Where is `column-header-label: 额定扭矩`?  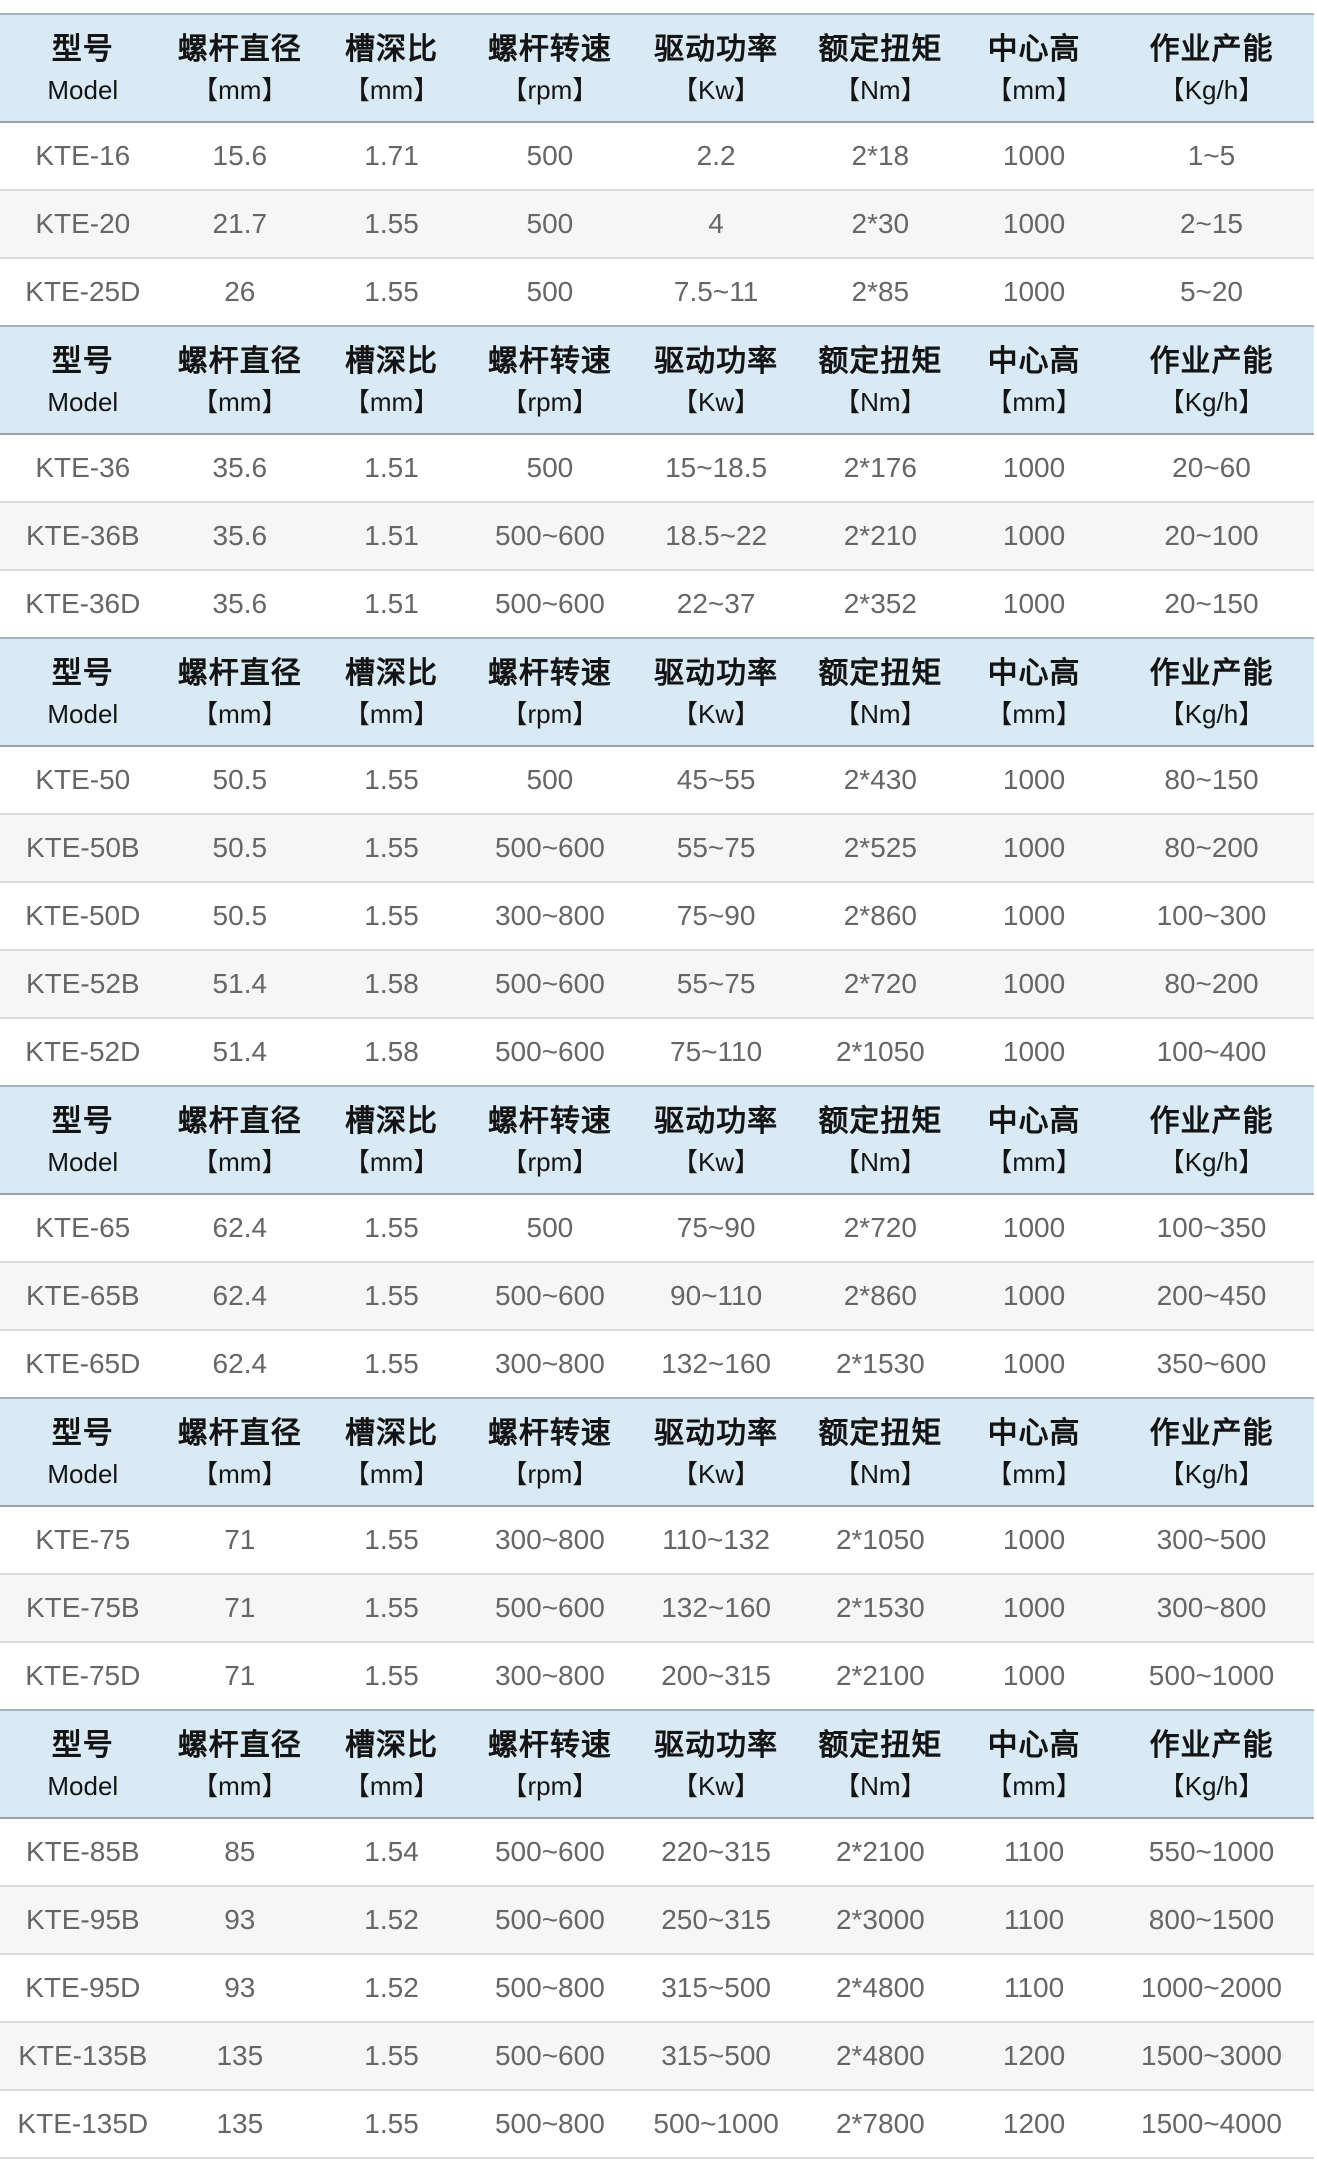
column-header-label: 额定扭矩 is located at coordinates (880, 1433).